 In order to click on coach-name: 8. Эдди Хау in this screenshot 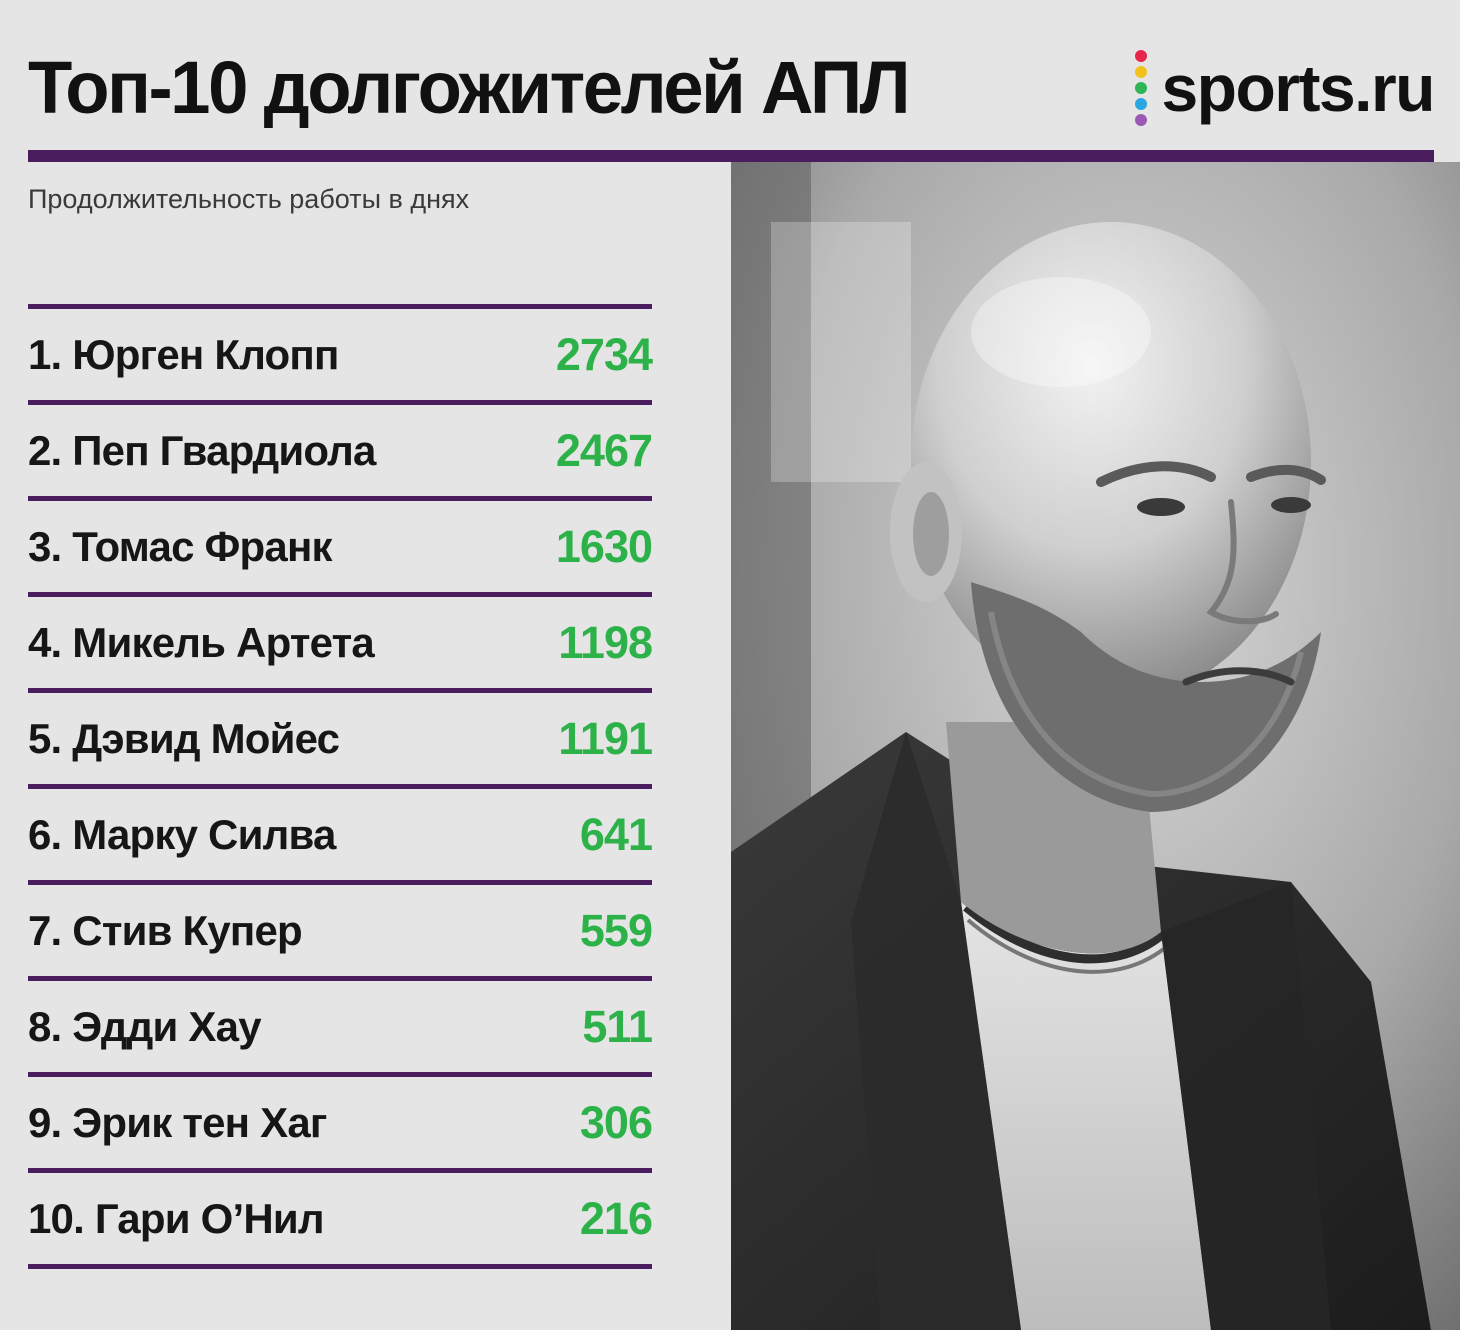, I will do `click(145, 1026)`.